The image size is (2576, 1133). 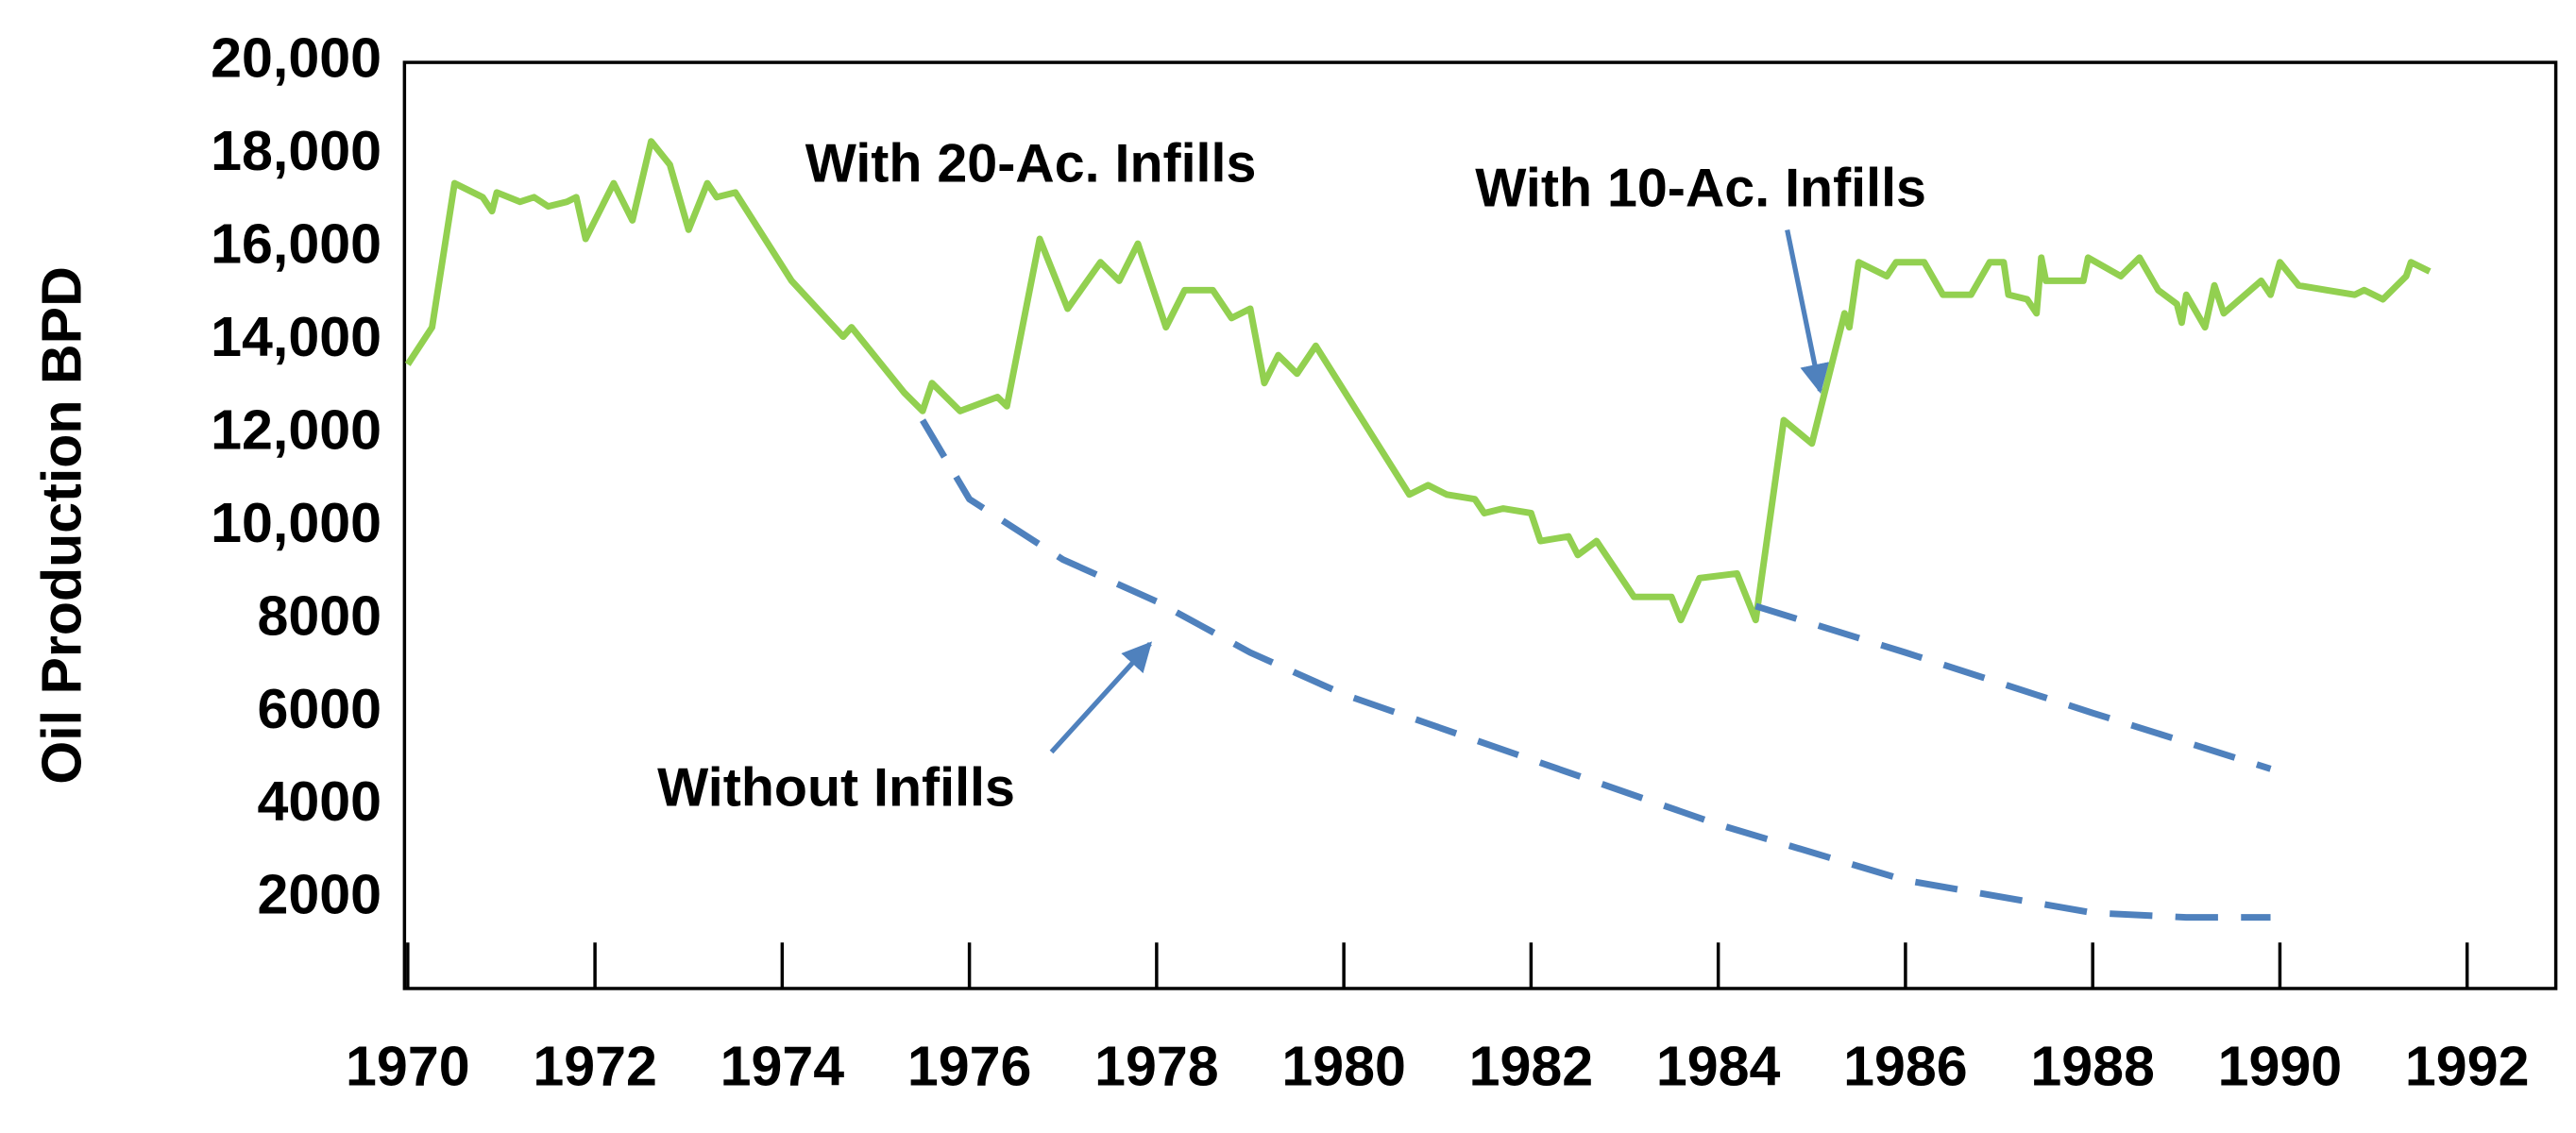 What do you see at coordinates (2467, 1067) in the screenshot?
I see `x-tick-label: 1992` at bounding box center [2467, 1067].